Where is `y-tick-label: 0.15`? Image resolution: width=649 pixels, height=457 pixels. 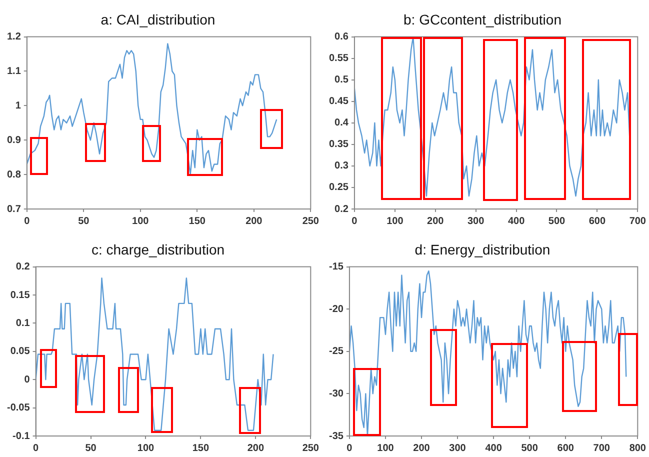
y-tick-label: 0.15 is located at coordinates (20, 295).